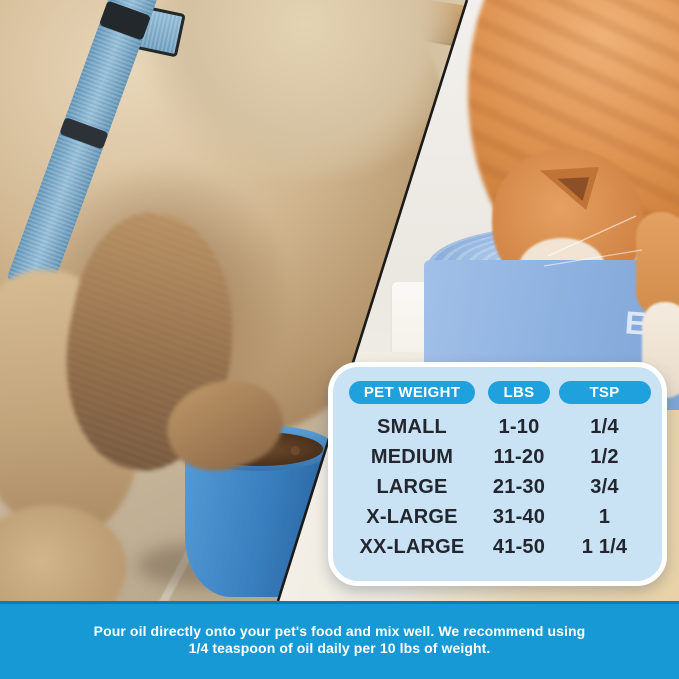 The width and height of the screenshot is (679, 679). I want to click on lbs-cell: 21-30, so click(519, 486).